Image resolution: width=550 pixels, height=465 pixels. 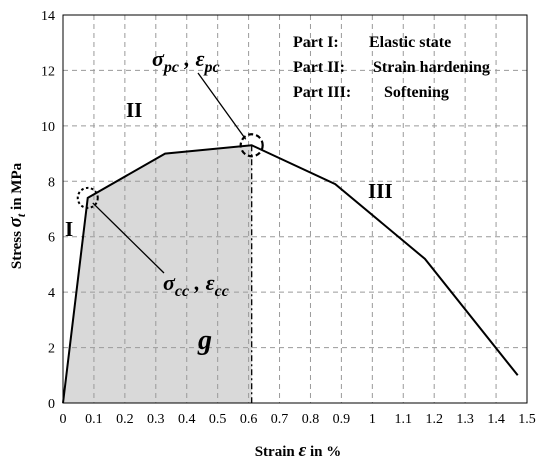 I want to click on y-tick-label: 0, so click(x=51, y=404).